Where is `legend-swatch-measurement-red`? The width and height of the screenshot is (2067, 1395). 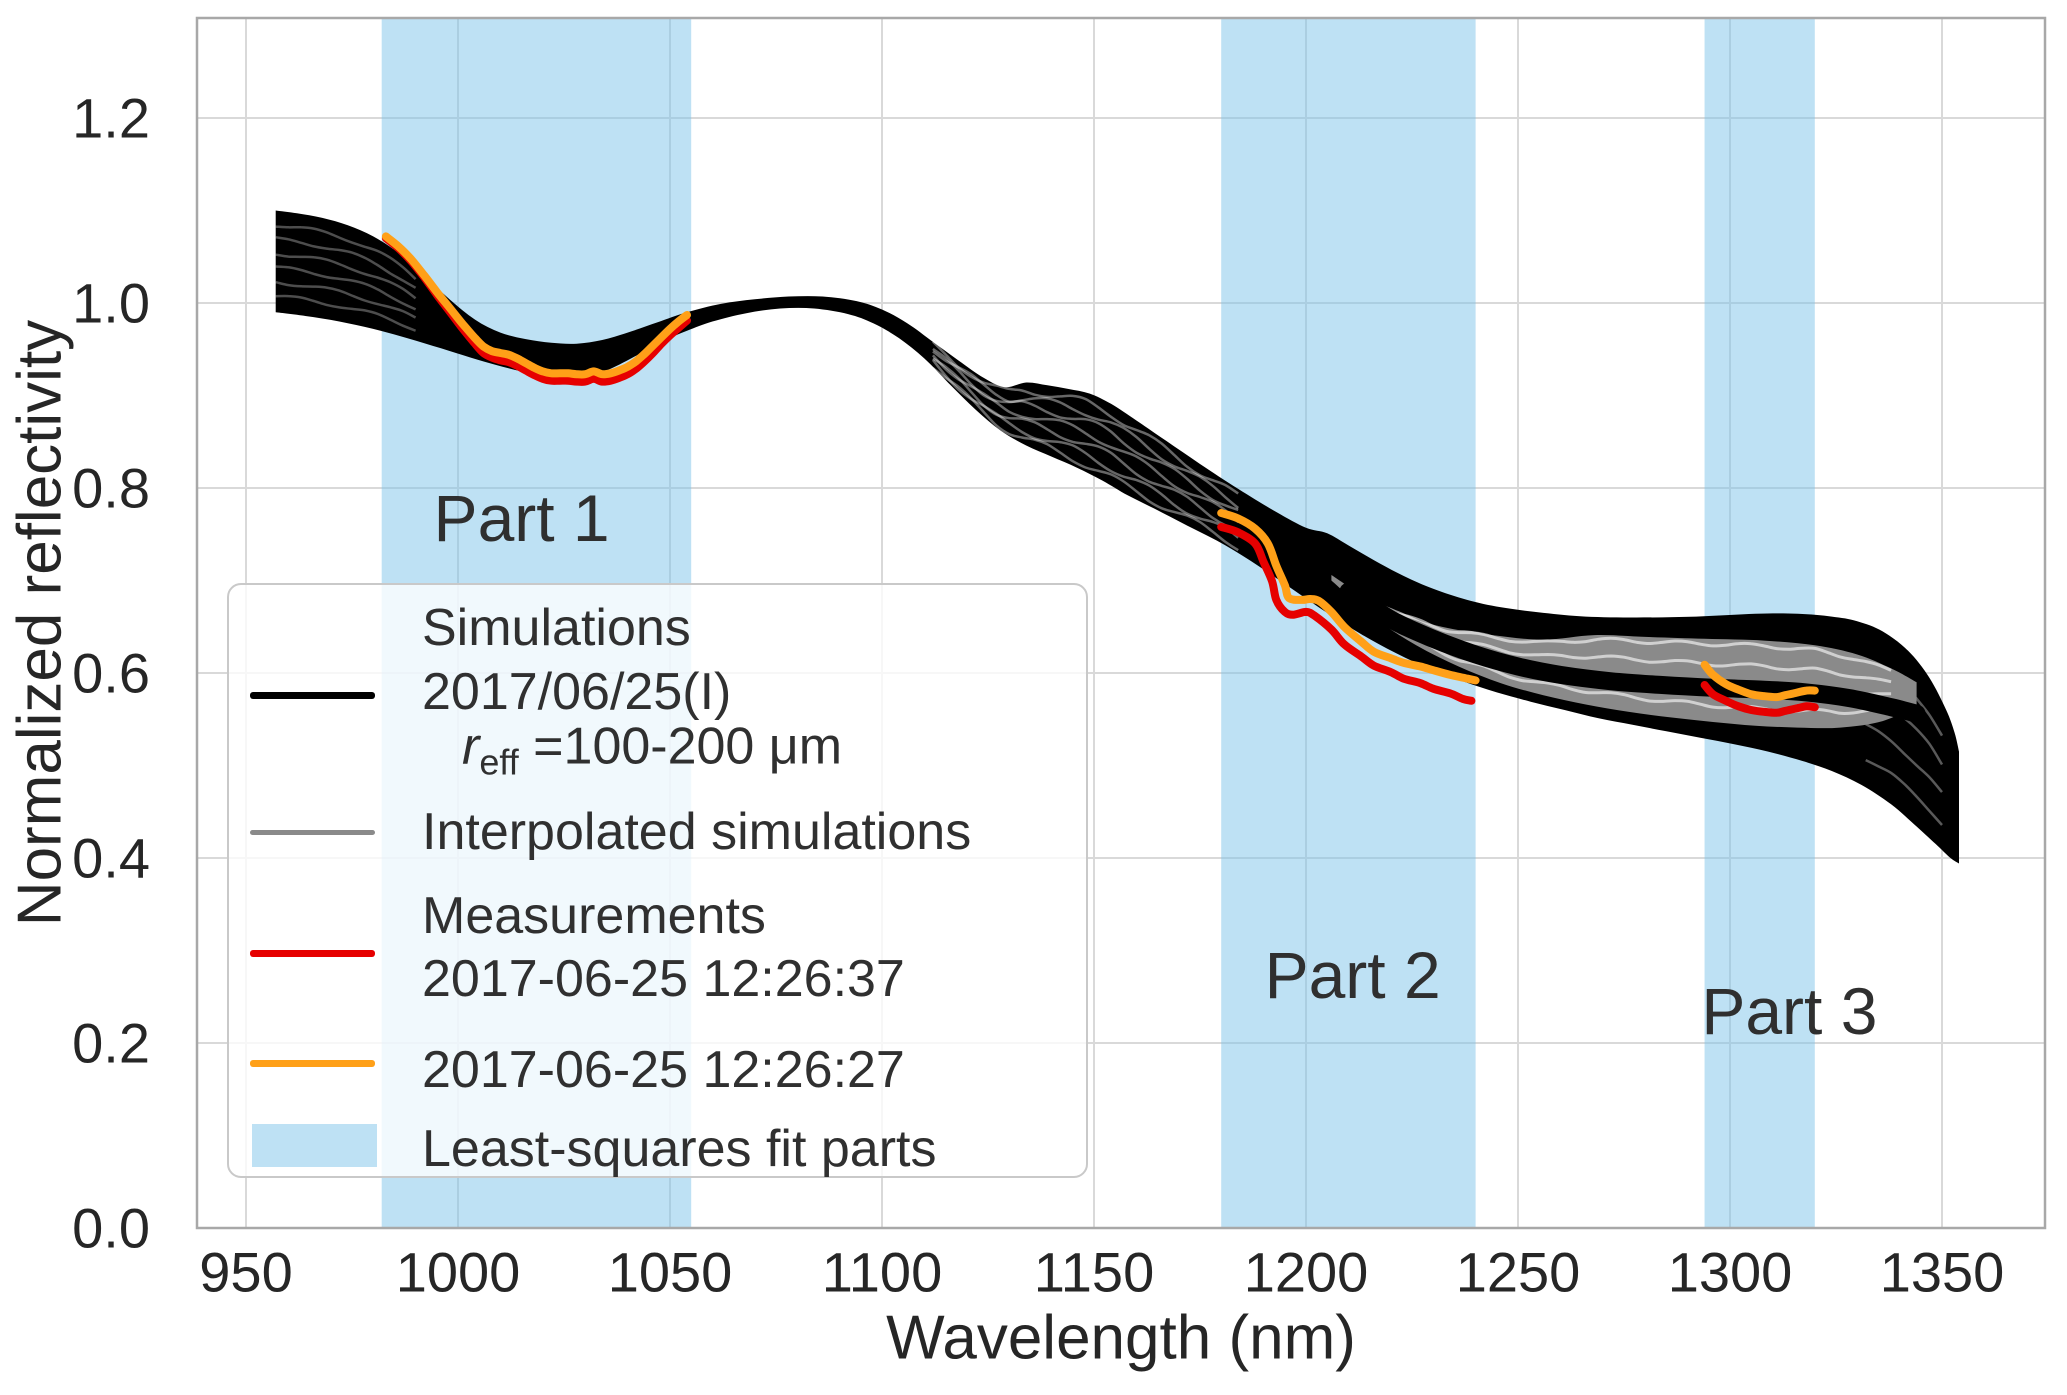
legend-swatch-measurement-red is located at coordinates (312, 953).